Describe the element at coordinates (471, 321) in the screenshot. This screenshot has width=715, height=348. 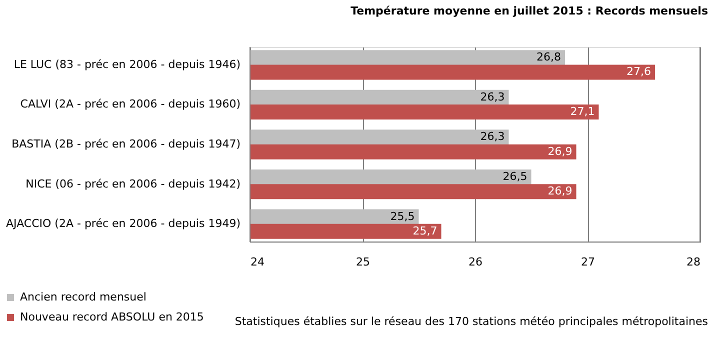
I see `text: Statistiques établies sur le réseau des 170 stations météo principales métropolitaines` at that location.